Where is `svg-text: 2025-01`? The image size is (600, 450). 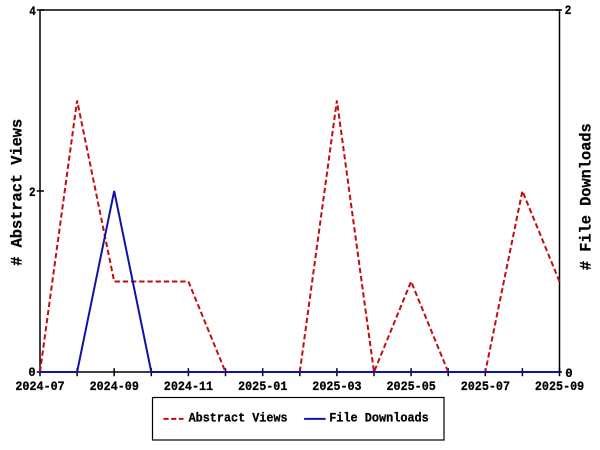 svg-text: 2025-01 is located at coordinates (262, 386).